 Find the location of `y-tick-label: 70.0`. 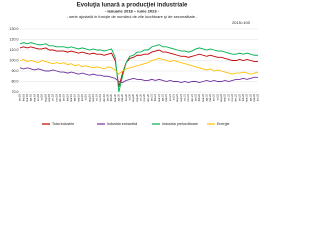

y-tick-label: 70.0 is located at coordinates (15, 92).